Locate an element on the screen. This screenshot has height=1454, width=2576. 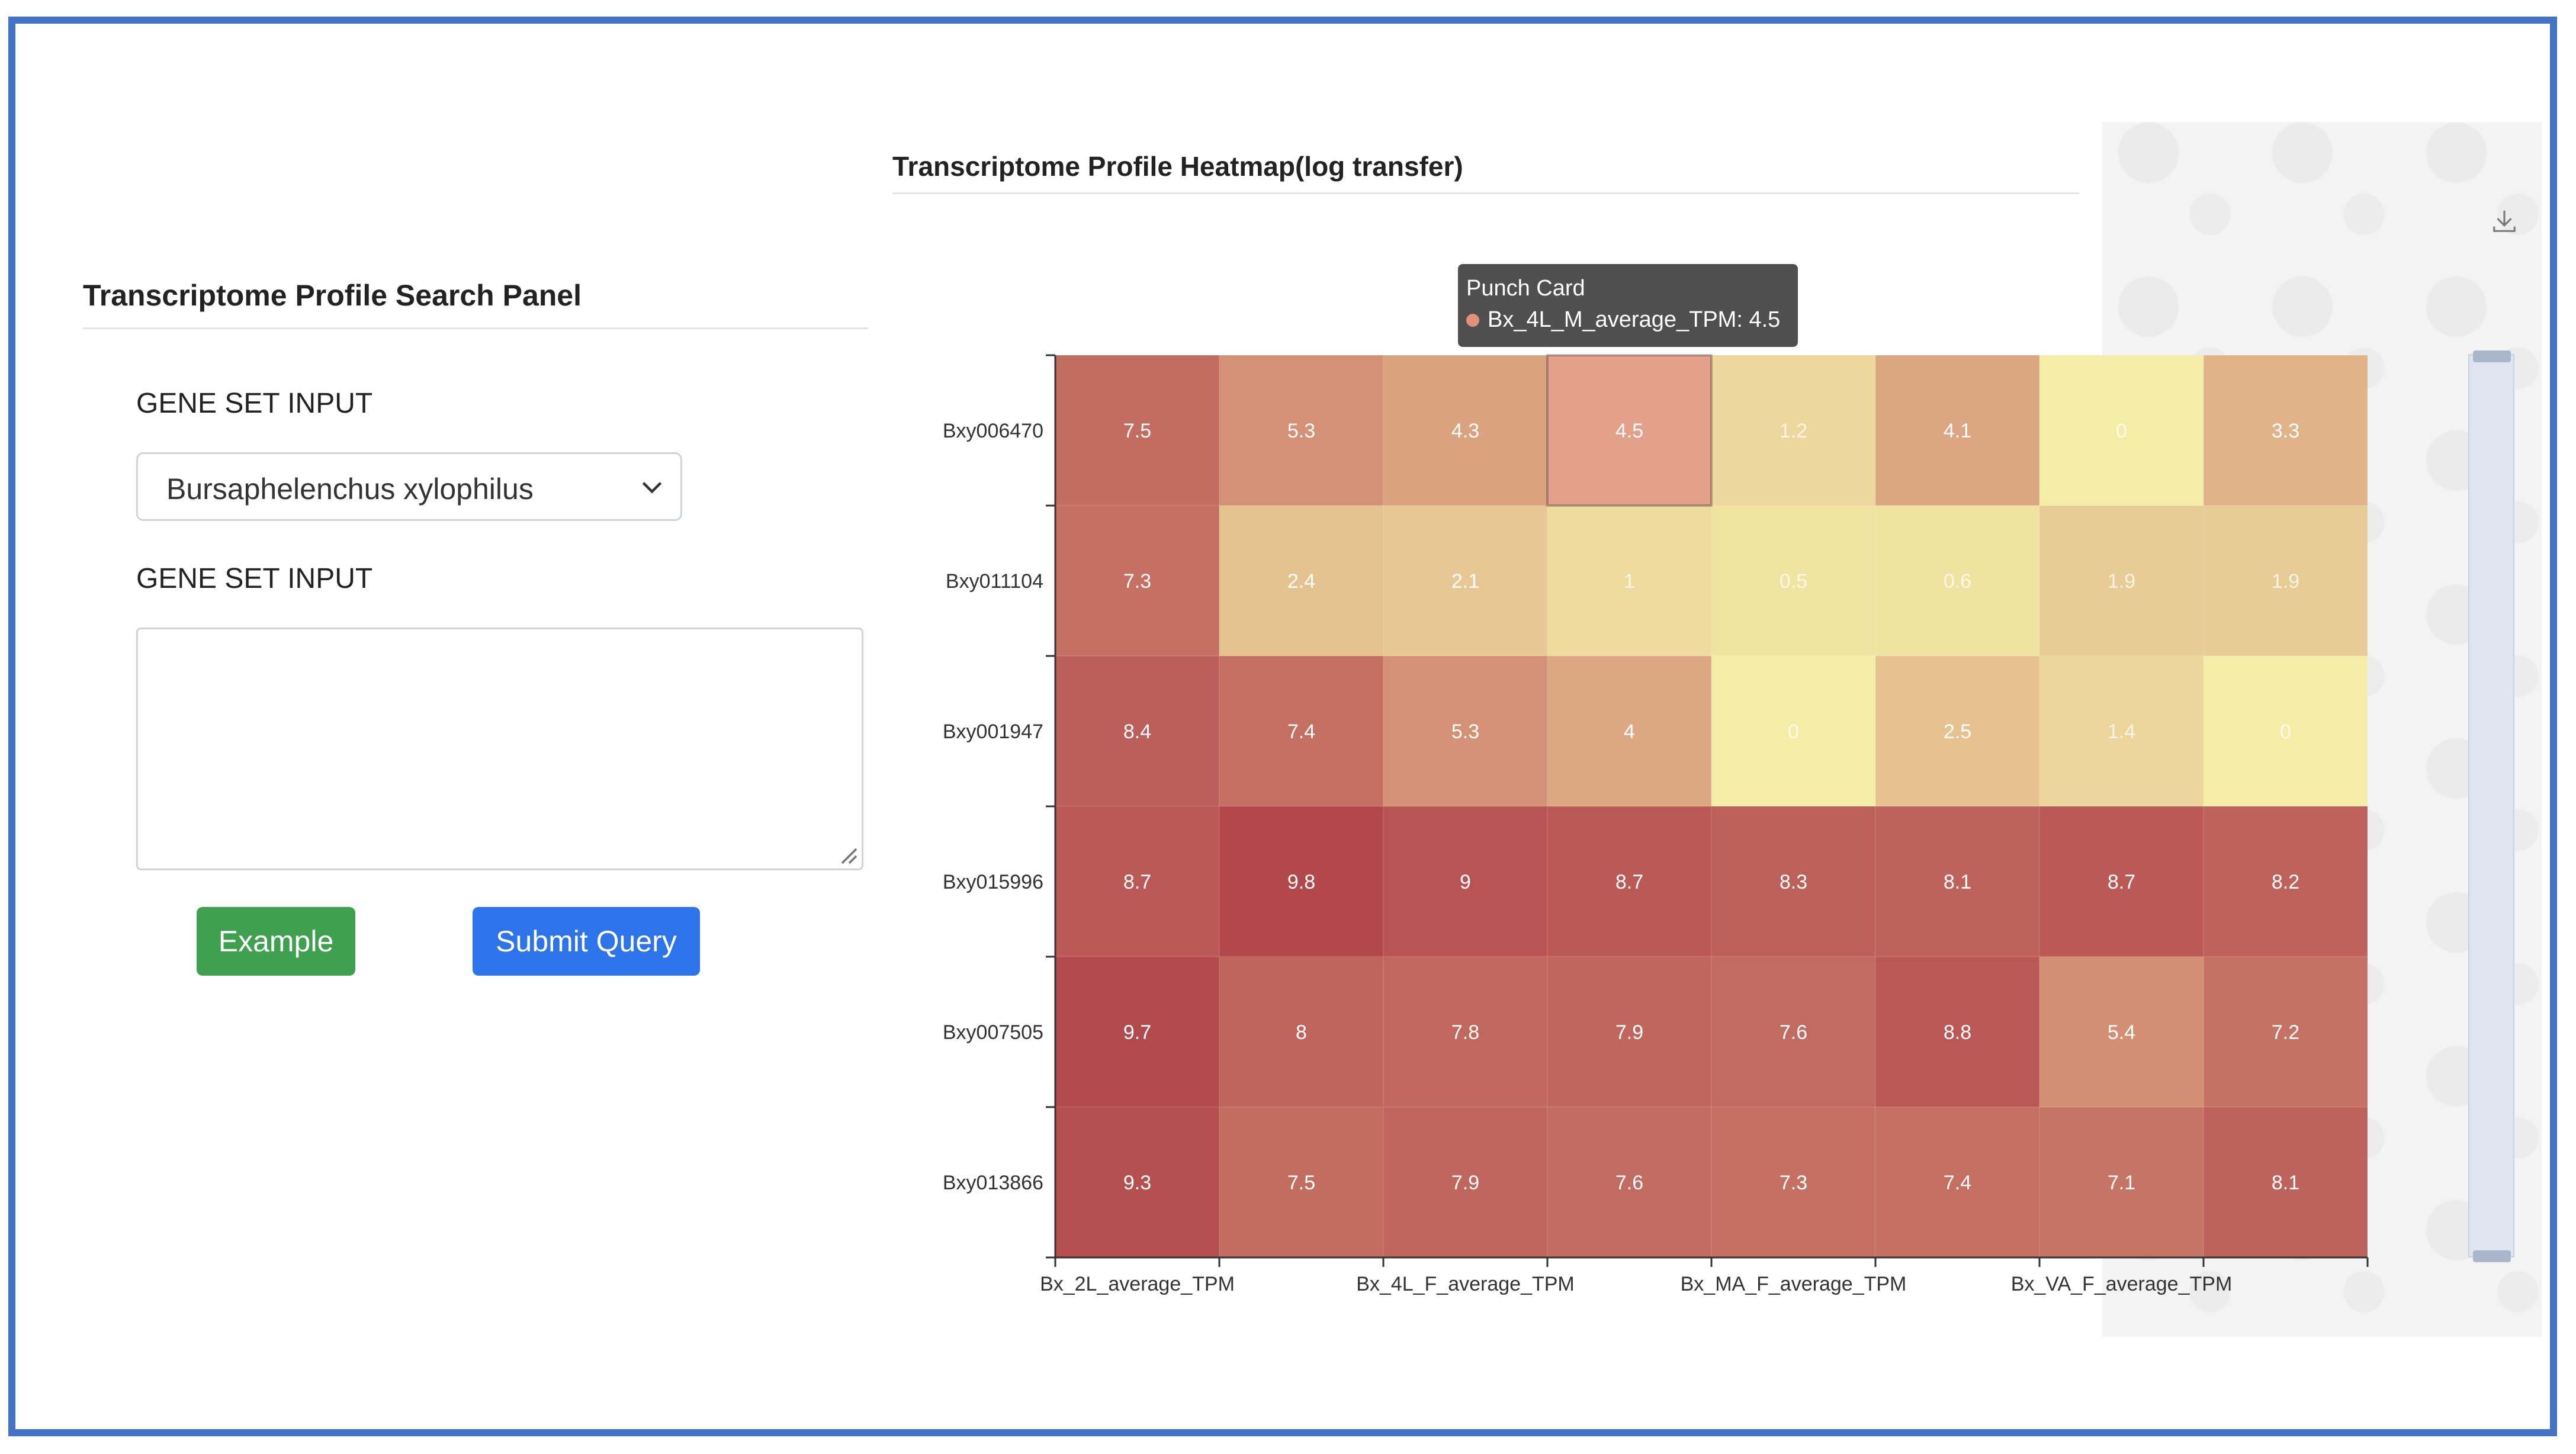
heatmap-cell-label: 7.3 is located at coordinates (1137, 581).